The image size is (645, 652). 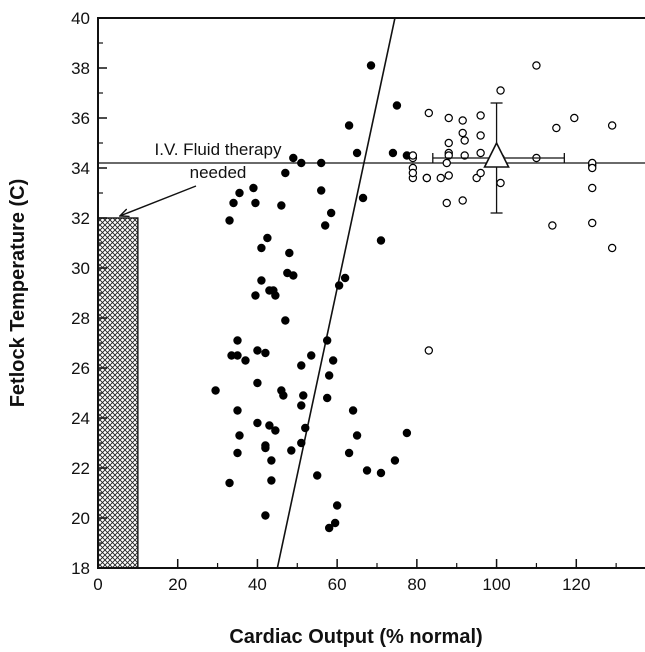 What do you see at coordinates (97, 584) in the screenshot?
I see `x-tick-label: 0` at bounding box center [97, 584].